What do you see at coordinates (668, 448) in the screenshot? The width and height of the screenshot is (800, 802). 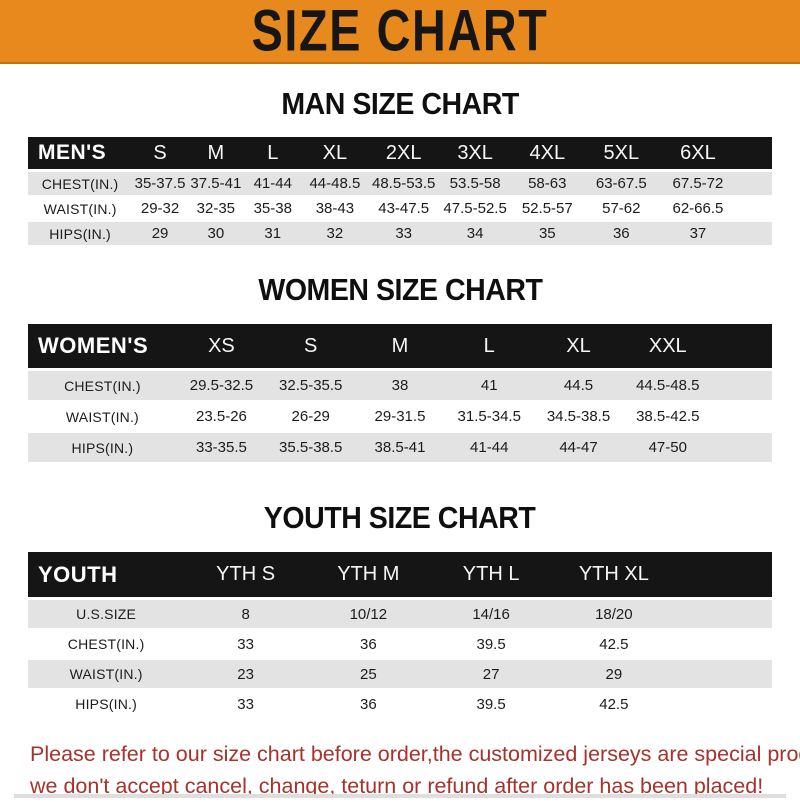 I see `women-value-cell: 47-50` at bounding box center [668, 448].